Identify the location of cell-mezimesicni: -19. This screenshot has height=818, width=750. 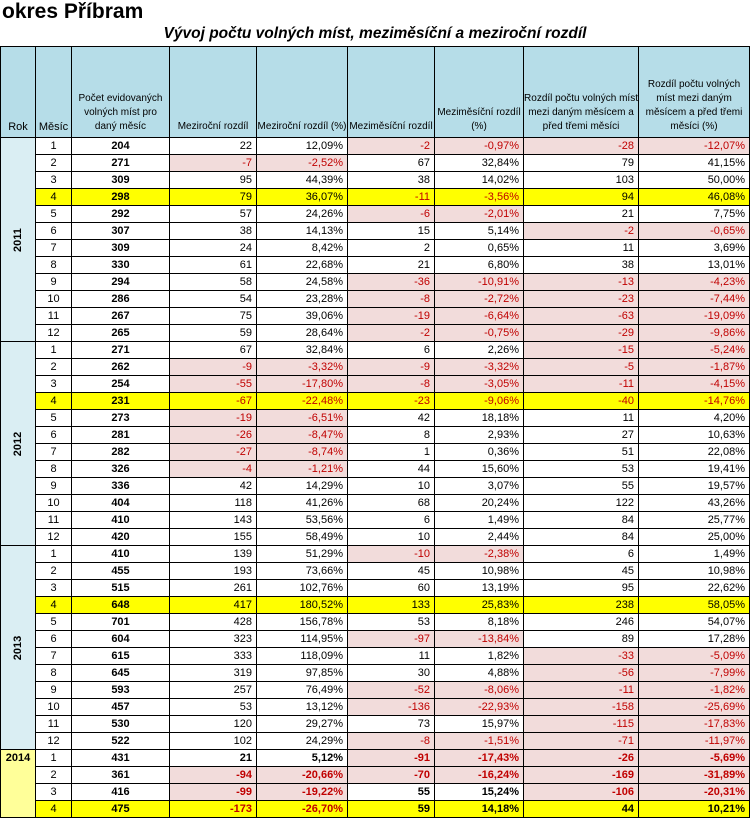
(391, 316).